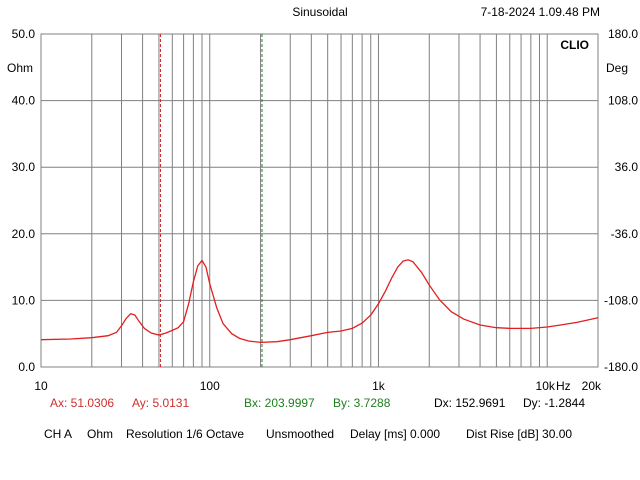 Image resolution: width=640 pixels, height=480 pixels. Describe the element at coordinates (24, 200) in the screenshot. I see `left-axis-ticks: 0.0 10.0 20.0 30.0 40.0 50.0` at that location.